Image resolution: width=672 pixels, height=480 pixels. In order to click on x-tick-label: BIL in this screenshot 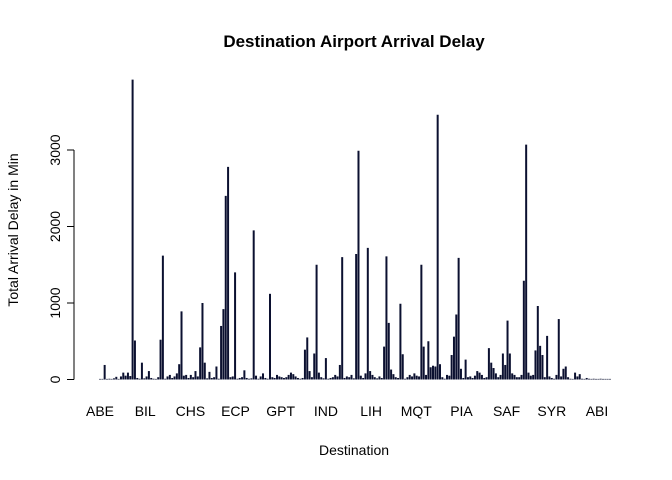, I will do `click(145, 411)`.